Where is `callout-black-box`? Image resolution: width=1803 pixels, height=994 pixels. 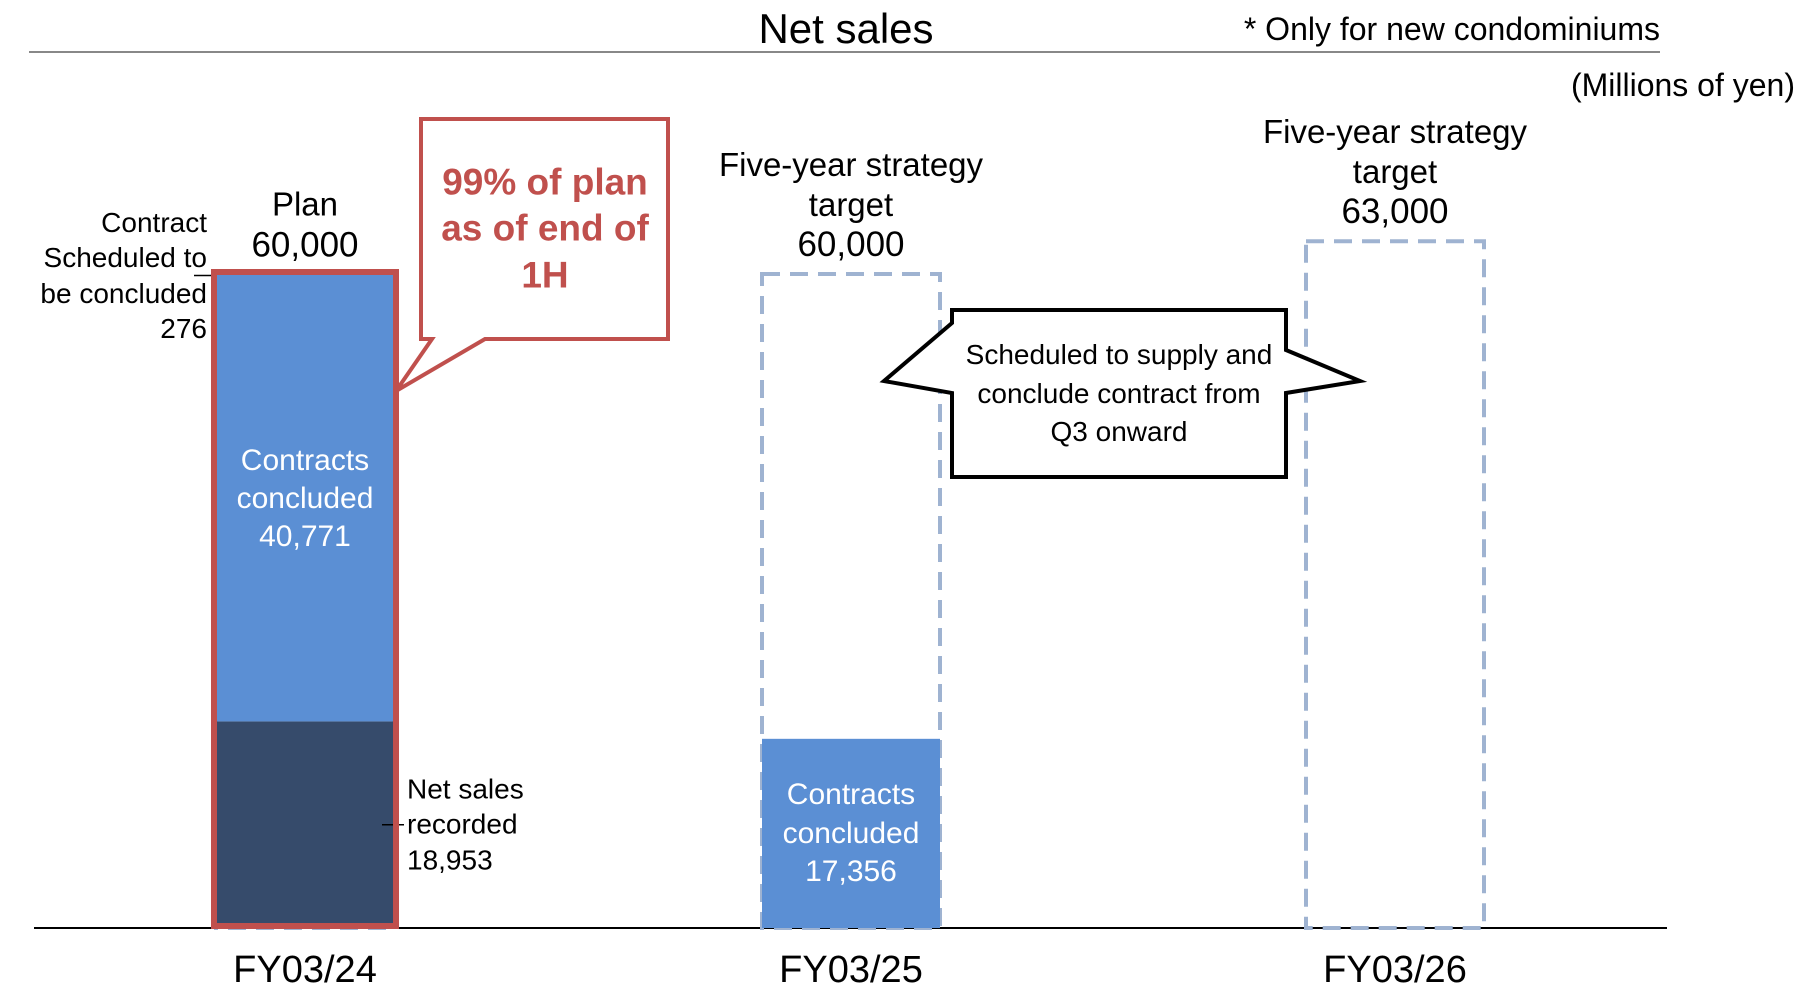 callout-black-box is located at coordinates (1123, 393).